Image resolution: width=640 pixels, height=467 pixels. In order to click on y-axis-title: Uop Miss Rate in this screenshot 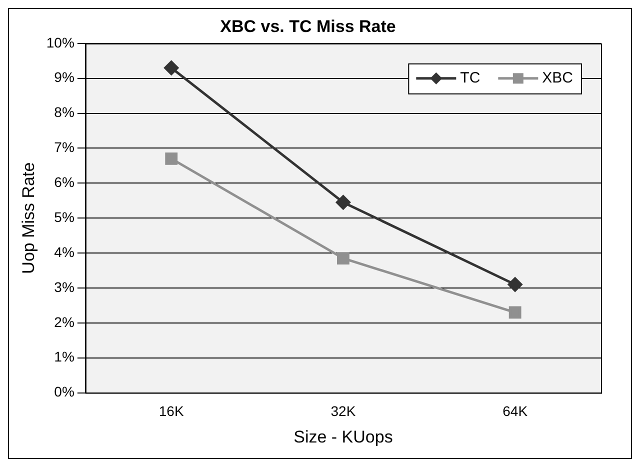, I will do `click(28, 218)`.